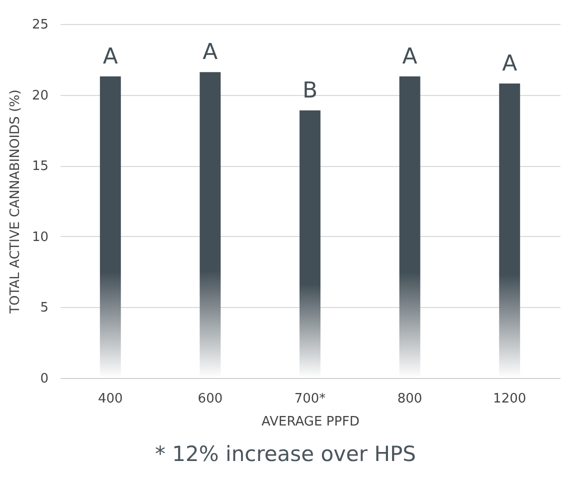  Describe the element at coordinates (311, 422) in the screenshot. I see `x-axis-title: AVERAGE PPFD` at that location.